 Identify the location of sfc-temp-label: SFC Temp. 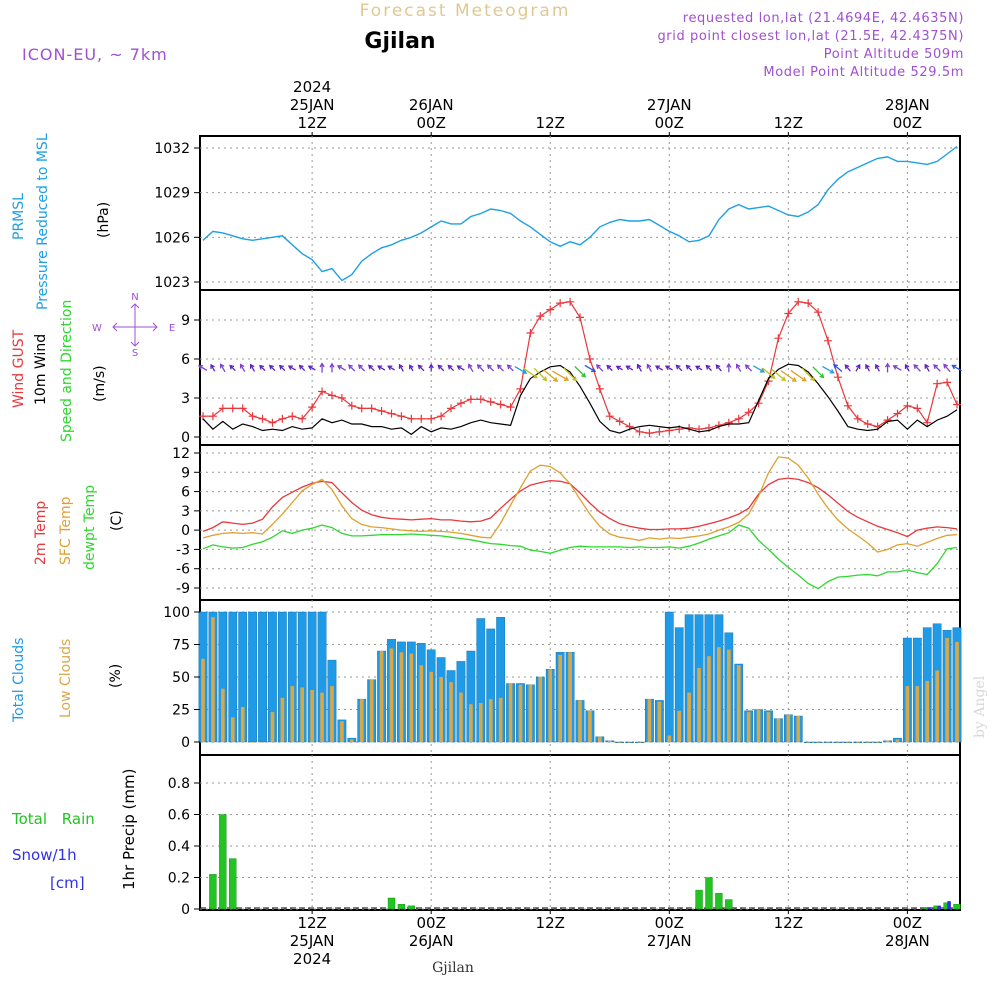
(66, 530).